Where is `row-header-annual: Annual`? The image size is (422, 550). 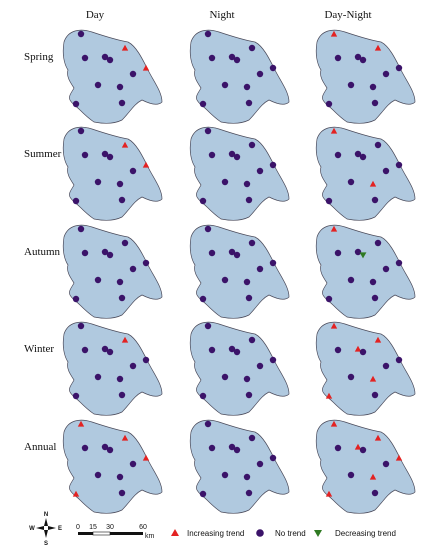
row-header-annual: Annual is located at coordinates (40, 447).